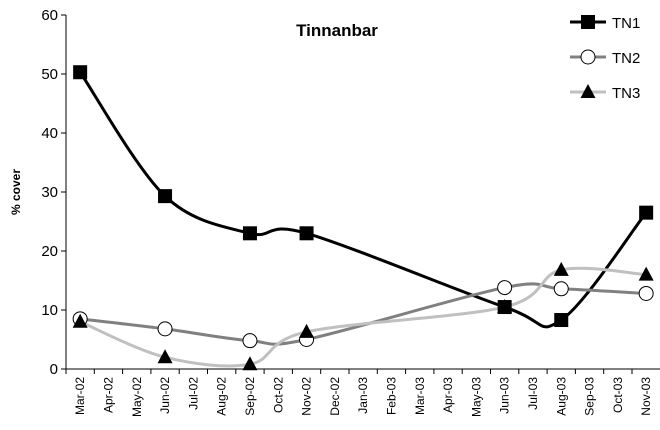  What do you see at coordinates (49, 310) in the screenshot?
I see `y-tick-label: 10` at bounding box center [49, 310].